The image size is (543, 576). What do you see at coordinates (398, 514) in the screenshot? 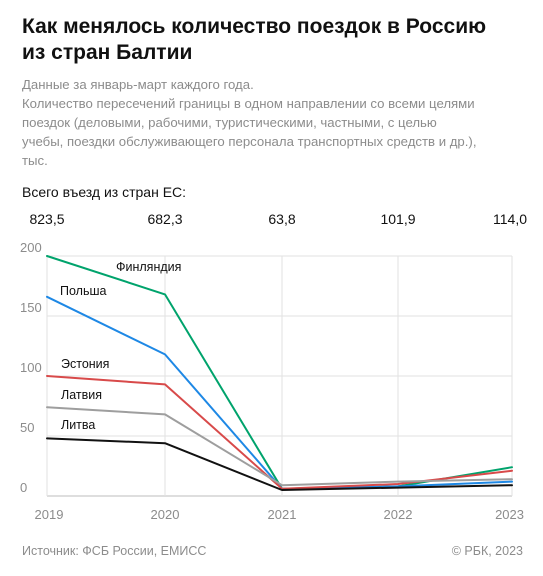
I see `x-tick-label: 2022` at bounding box center [398, 514].